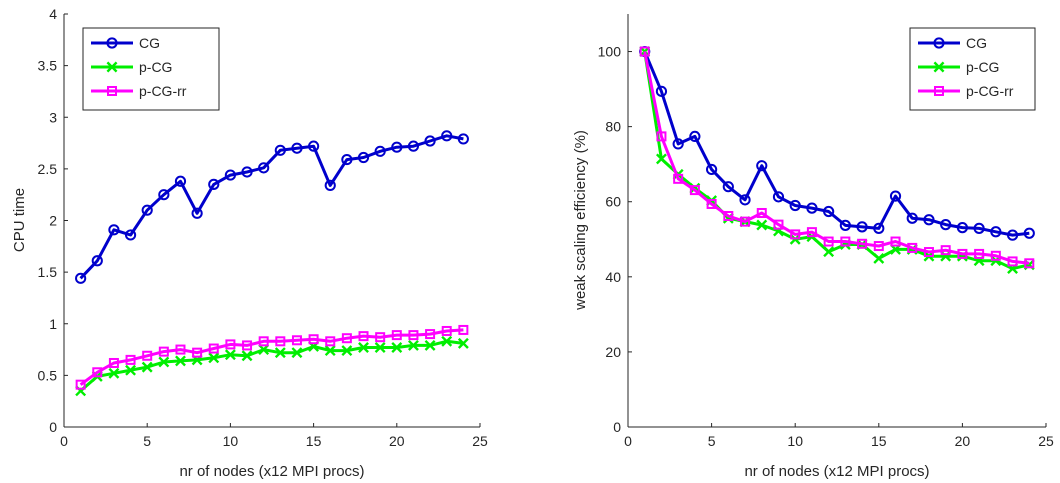  I want to click on cpu-time-legend-marker-cg, so click(112, 43).